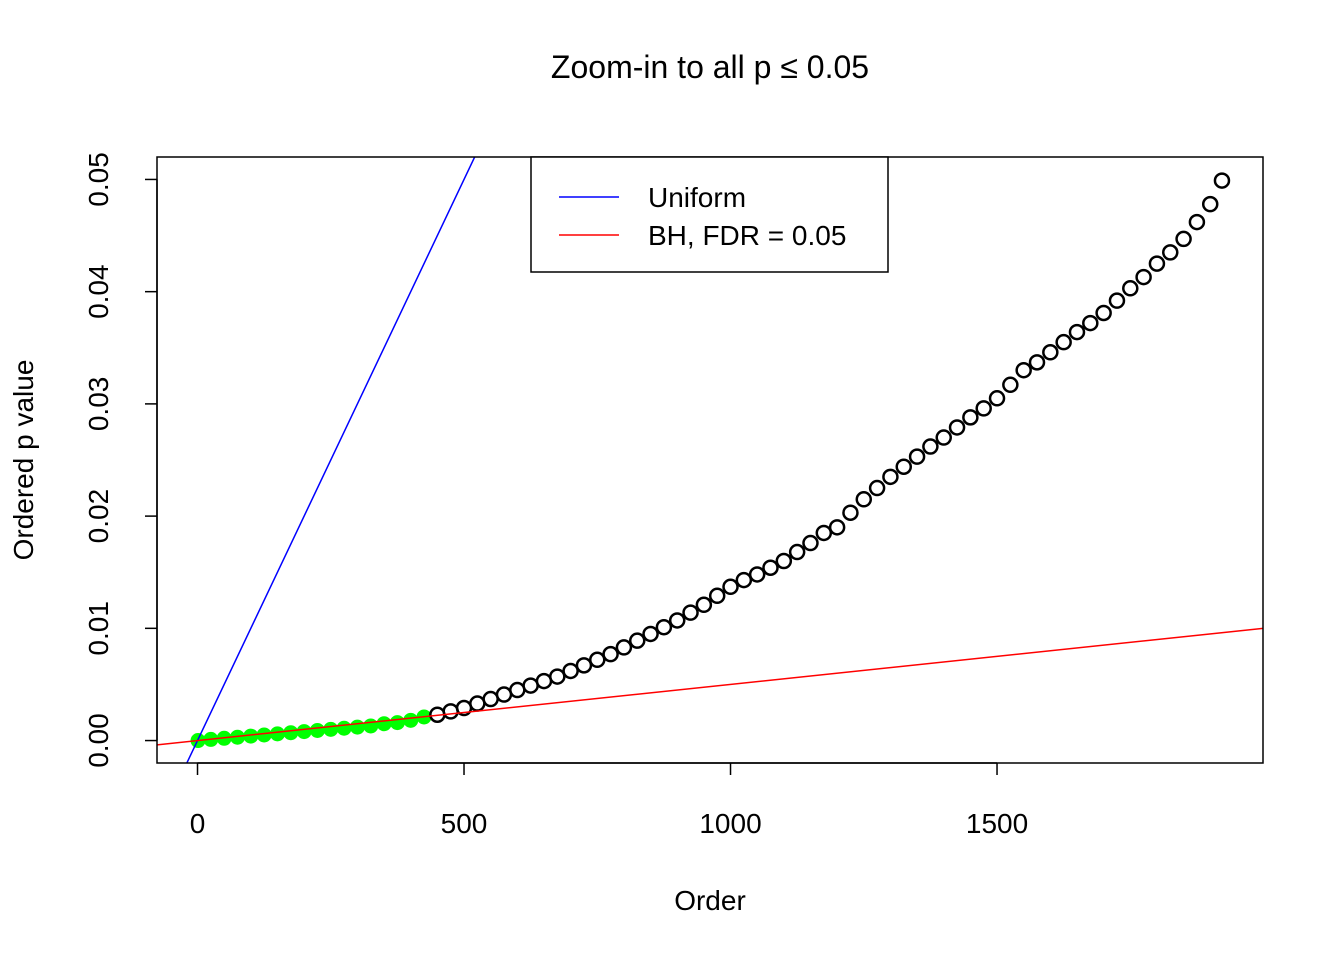 The width and height of the screenshot is (1344, 965). What do you see at coordinates (23, 460) in the screenshot?
I see `y-axis-label: Ordered p value` at bounding box center [23, 460].